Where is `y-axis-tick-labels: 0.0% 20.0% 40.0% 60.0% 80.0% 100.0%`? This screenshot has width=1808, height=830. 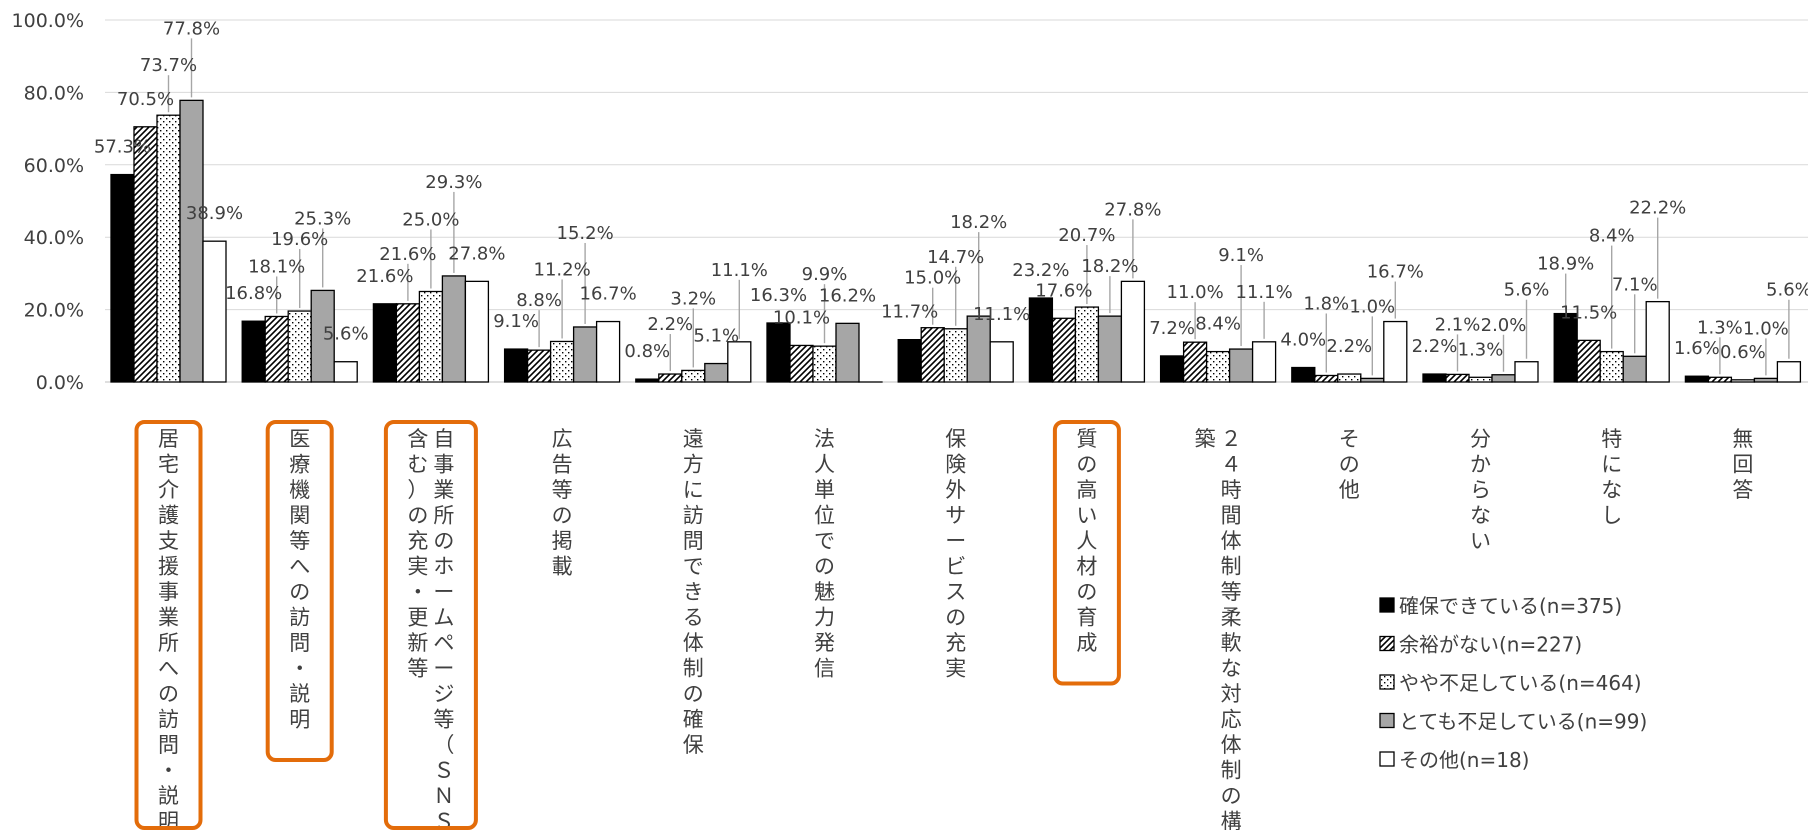
y-axis-tick-labels: 0.0% 20.0% 40.0% 60.0% 80.0% 100.0% is located at coordinates (48, 202).